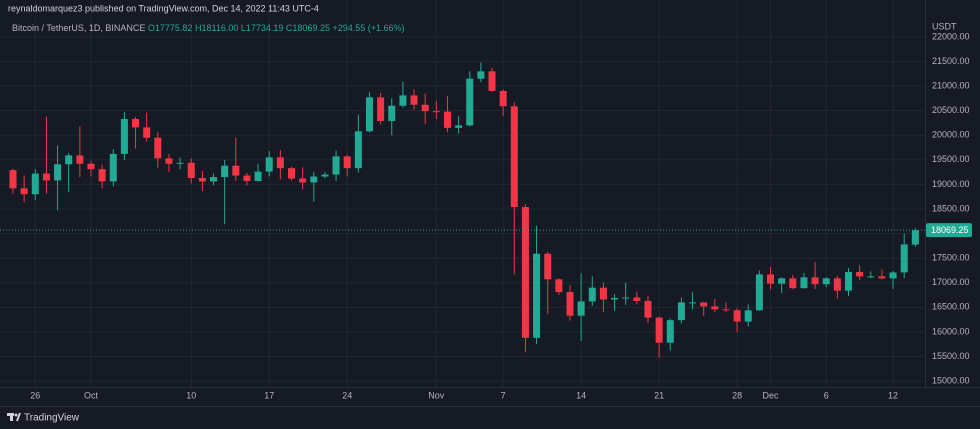  I want to click on y-tick-label: 16000.00, so click(951, 331).